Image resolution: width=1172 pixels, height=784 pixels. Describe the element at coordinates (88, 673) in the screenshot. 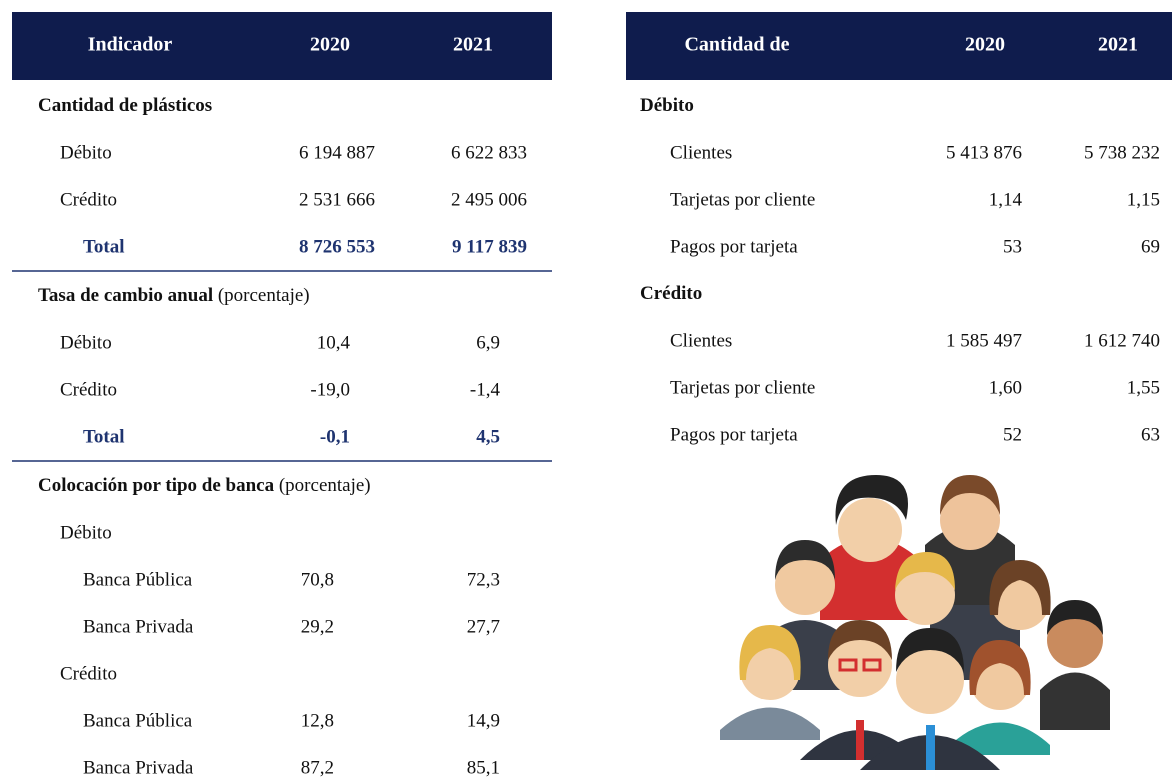

I see `group-label: Crédito` at that location.